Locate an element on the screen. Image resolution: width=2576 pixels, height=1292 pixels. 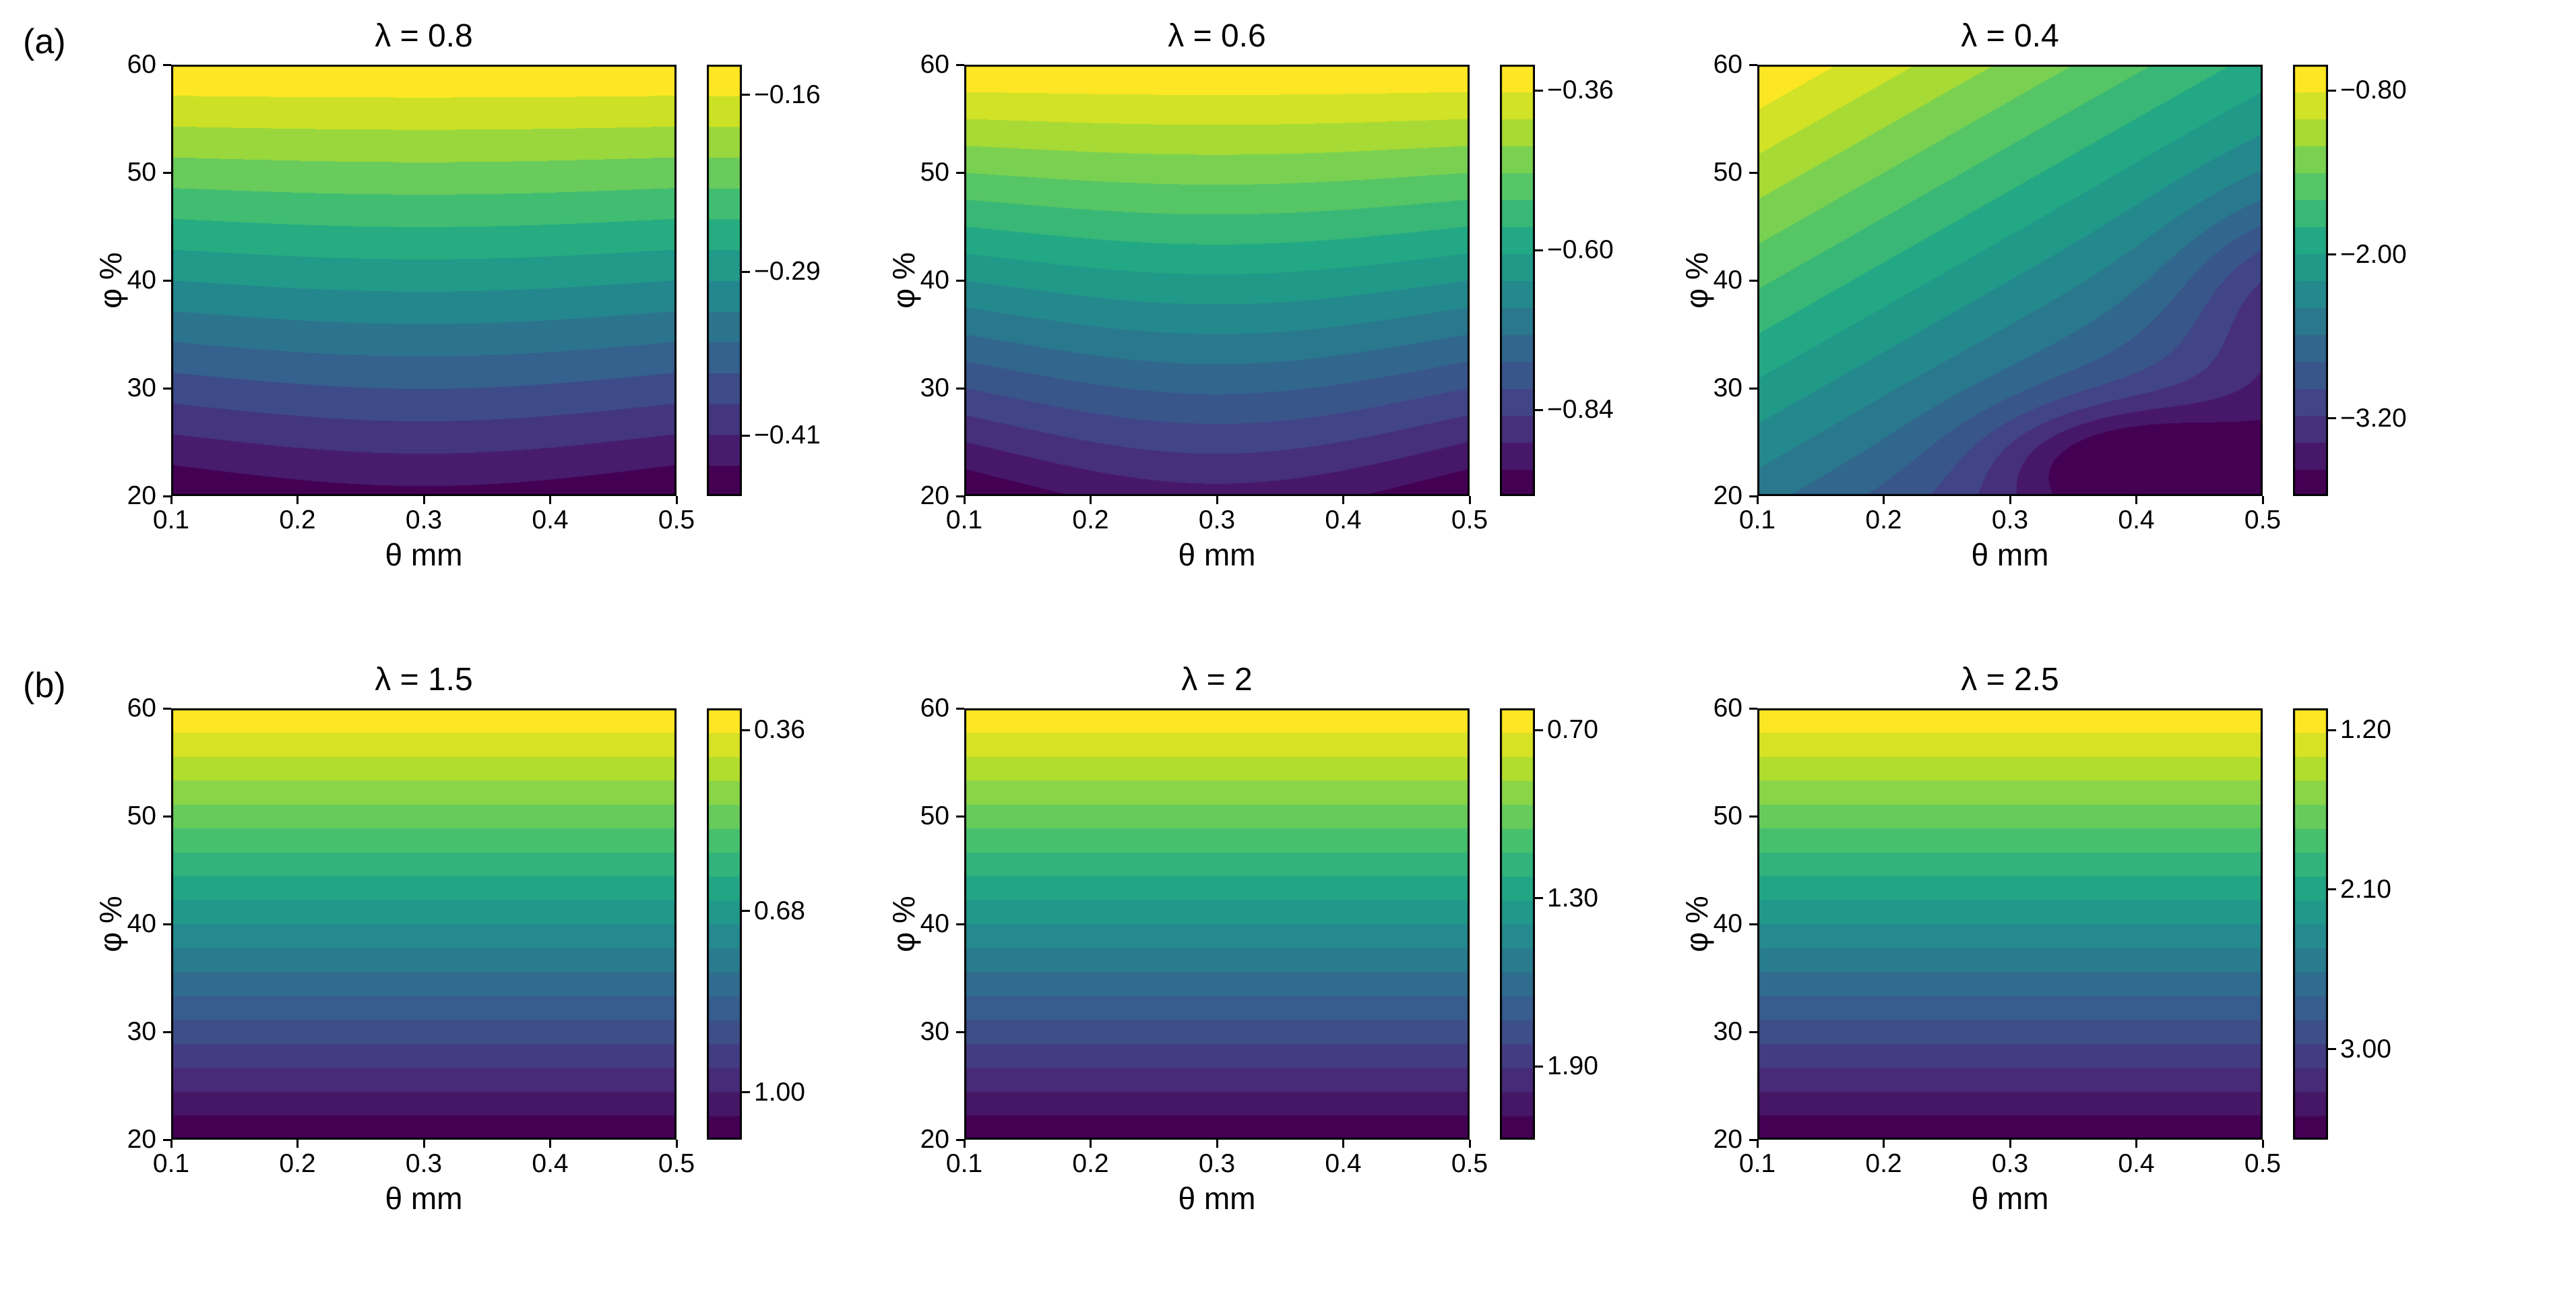
colorbar-tick-label: 0.70 is located at coordinates (1572, 730).